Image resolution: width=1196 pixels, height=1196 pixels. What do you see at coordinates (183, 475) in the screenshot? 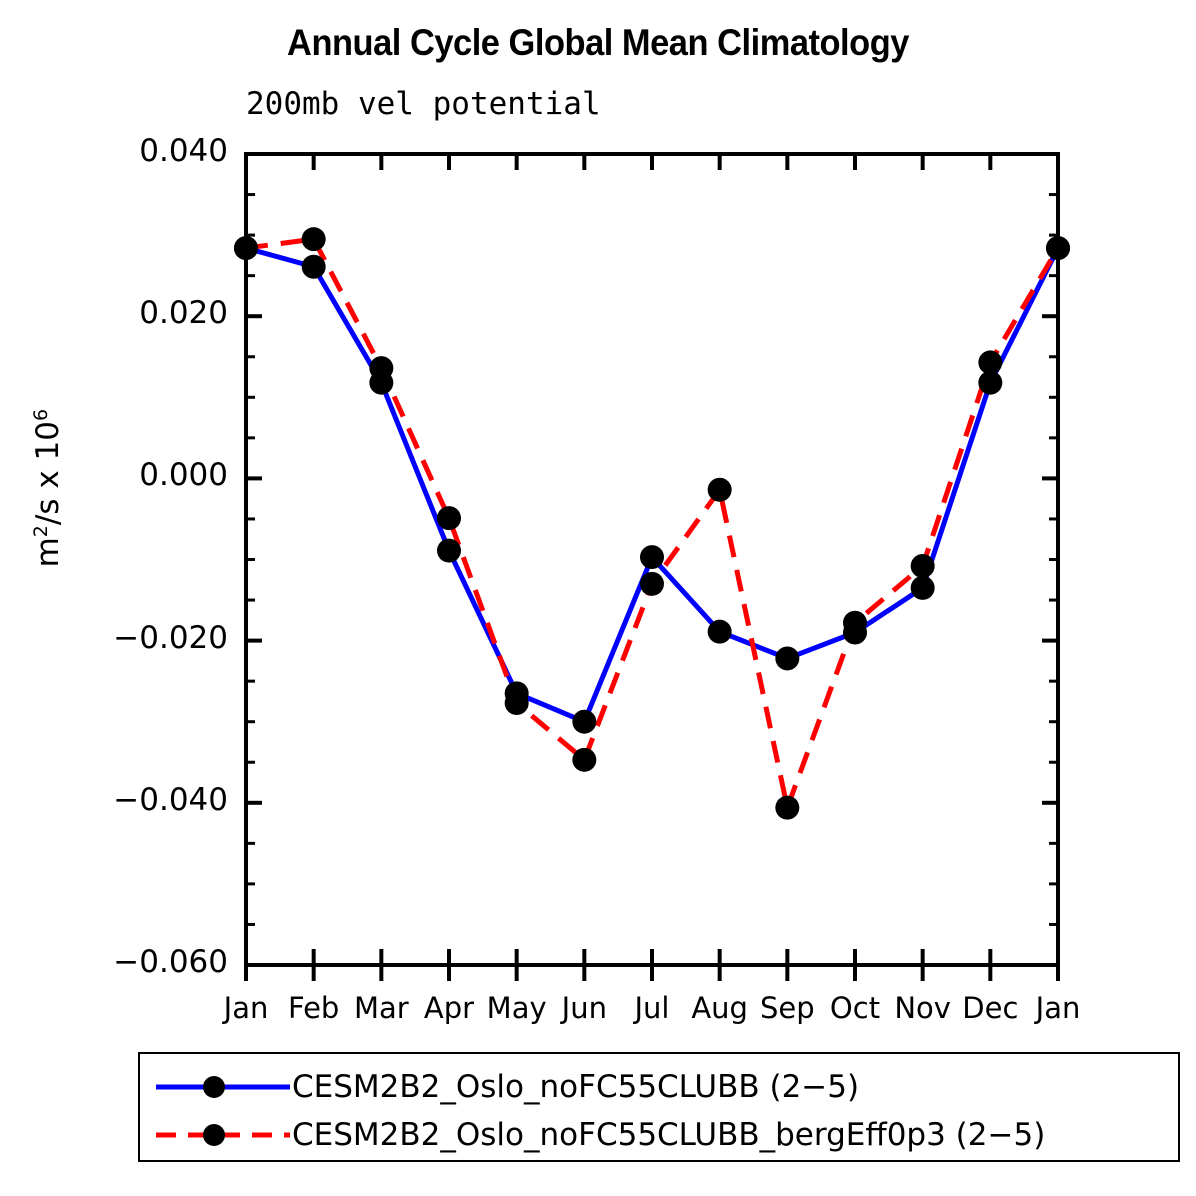
I see `y-tick-label: 0.000` at bounding box center [183, 475].